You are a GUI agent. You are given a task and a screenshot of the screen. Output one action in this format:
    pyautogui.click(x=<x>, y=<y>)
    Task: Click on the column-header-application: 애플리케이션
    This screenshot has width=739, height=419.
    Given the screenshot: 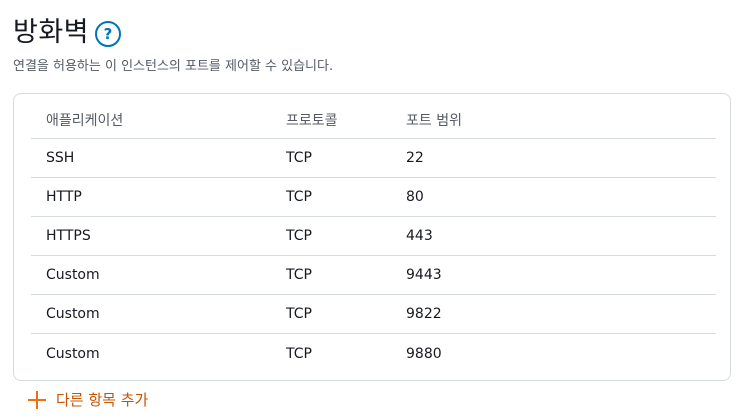 What is the action you would take?
    pyautogui.click(x=85, y=121)
    